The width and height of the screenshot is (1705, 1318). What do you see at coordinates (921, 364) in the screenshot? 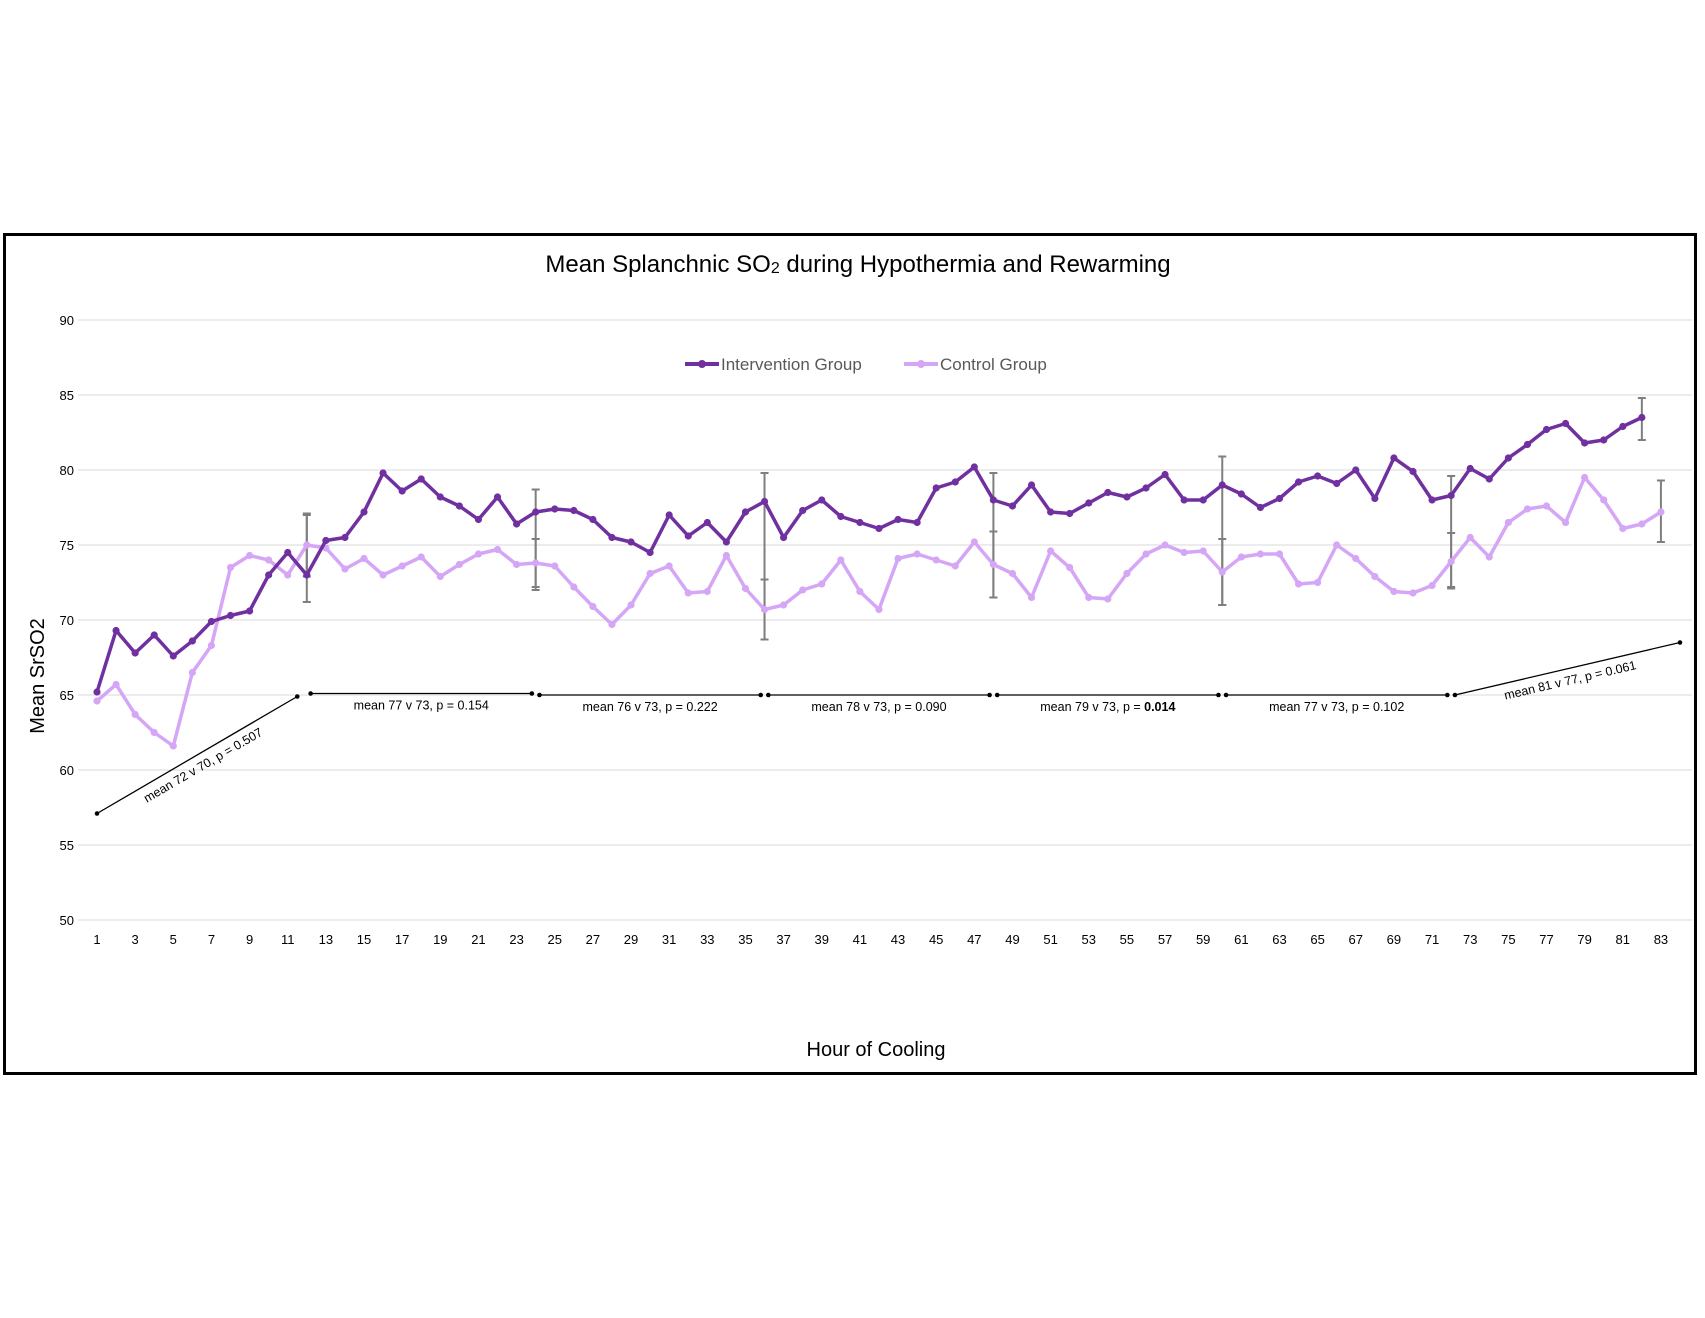
I see `legend-dot-control` at bounding box center [921, 364].